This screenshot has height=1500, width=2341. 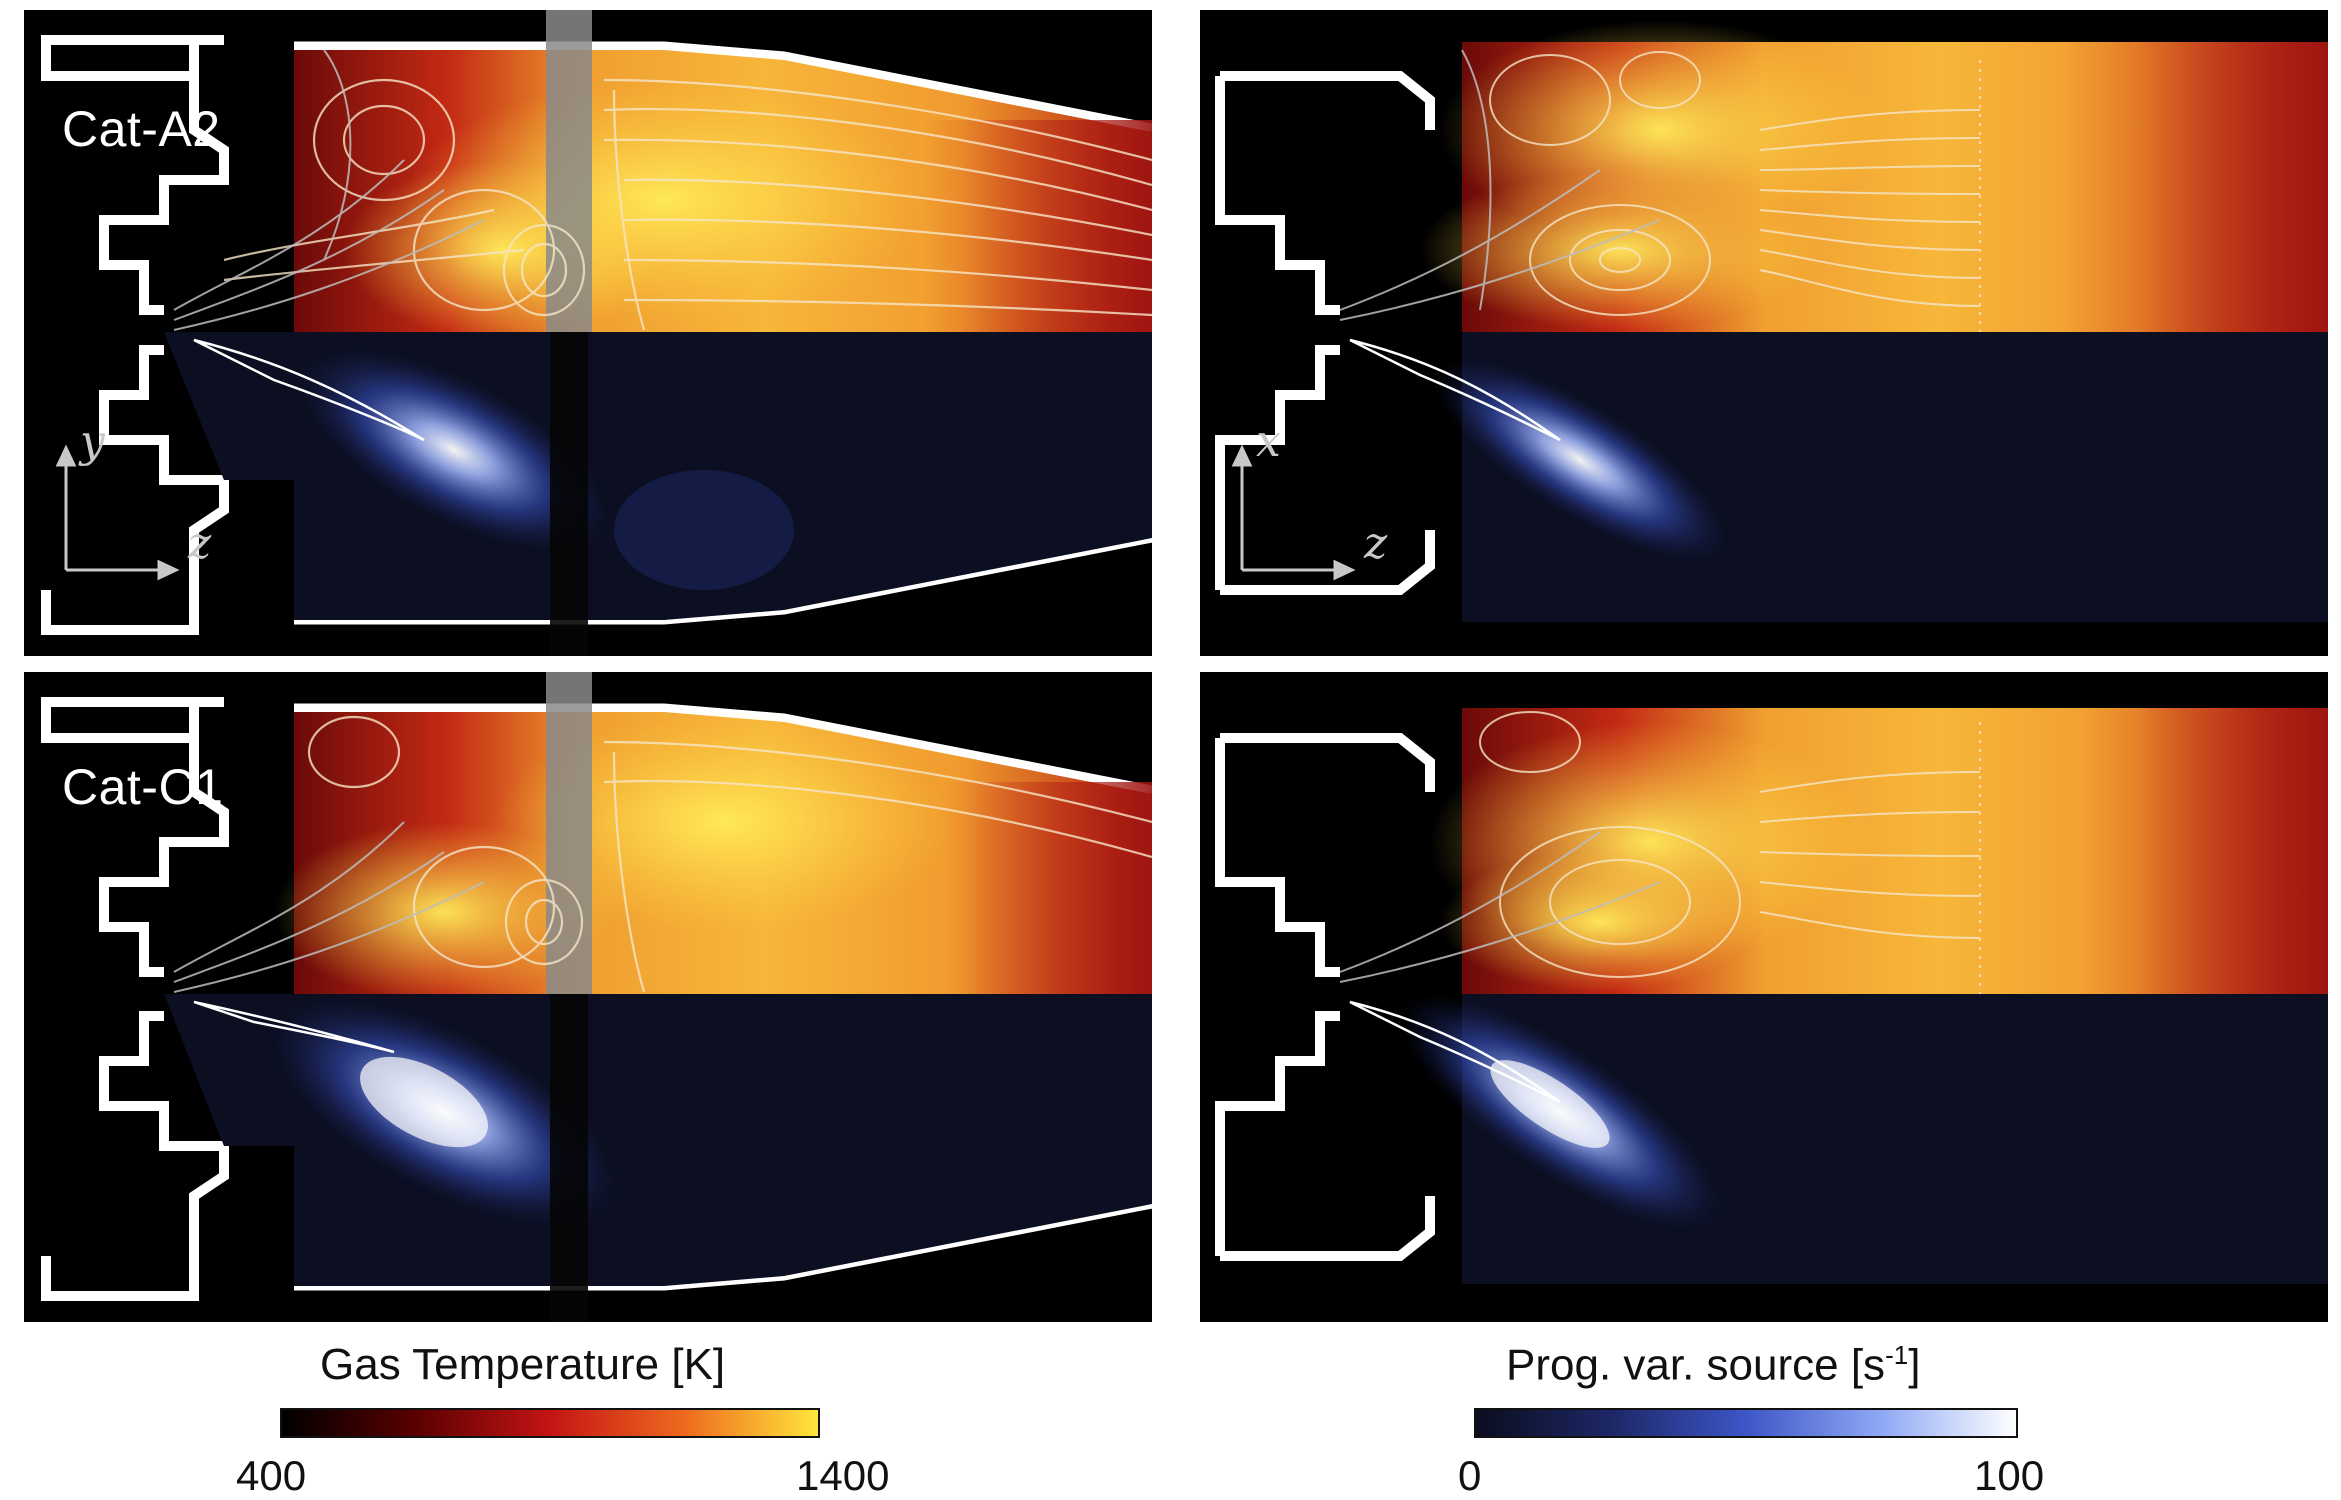 I want to click on temperature-colorbar, so click(x=550, y=1423).